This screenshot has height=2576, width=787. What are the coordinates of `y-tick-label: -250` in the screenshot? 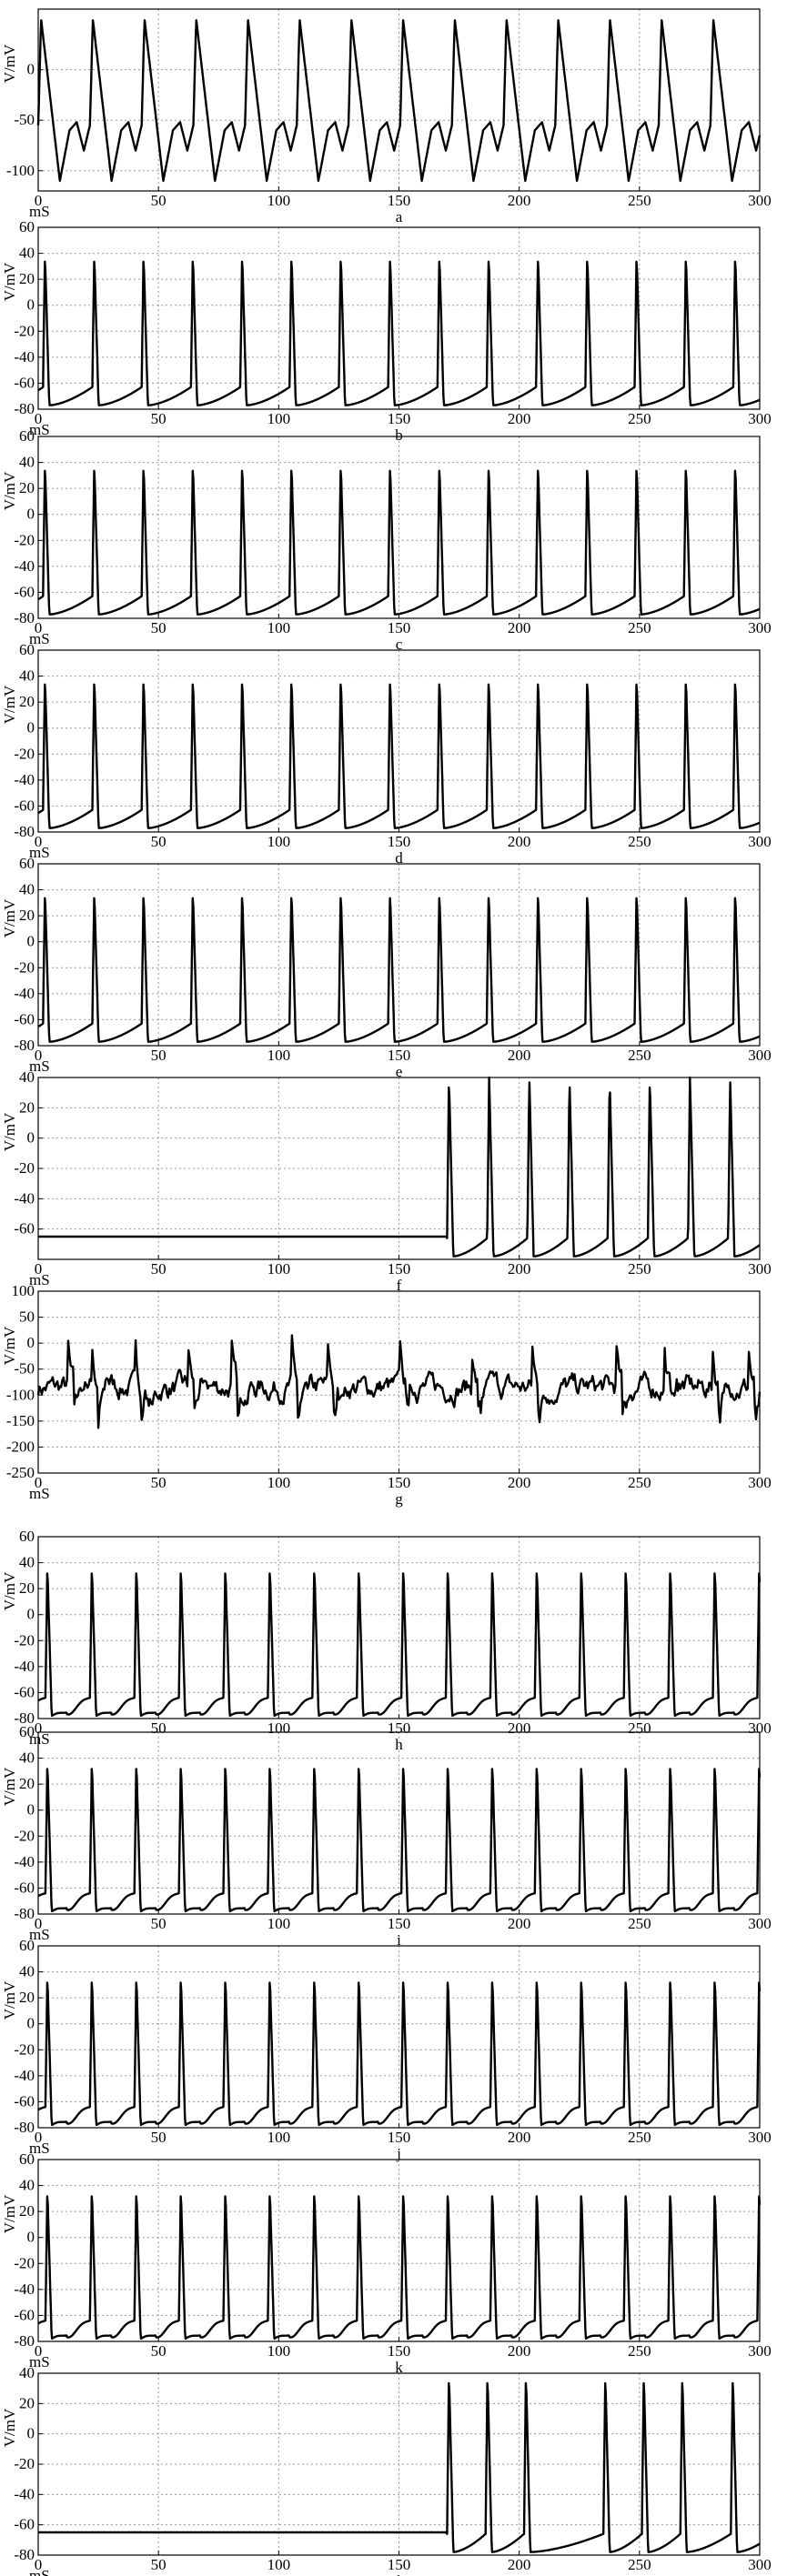 It's located at (20, 1472).